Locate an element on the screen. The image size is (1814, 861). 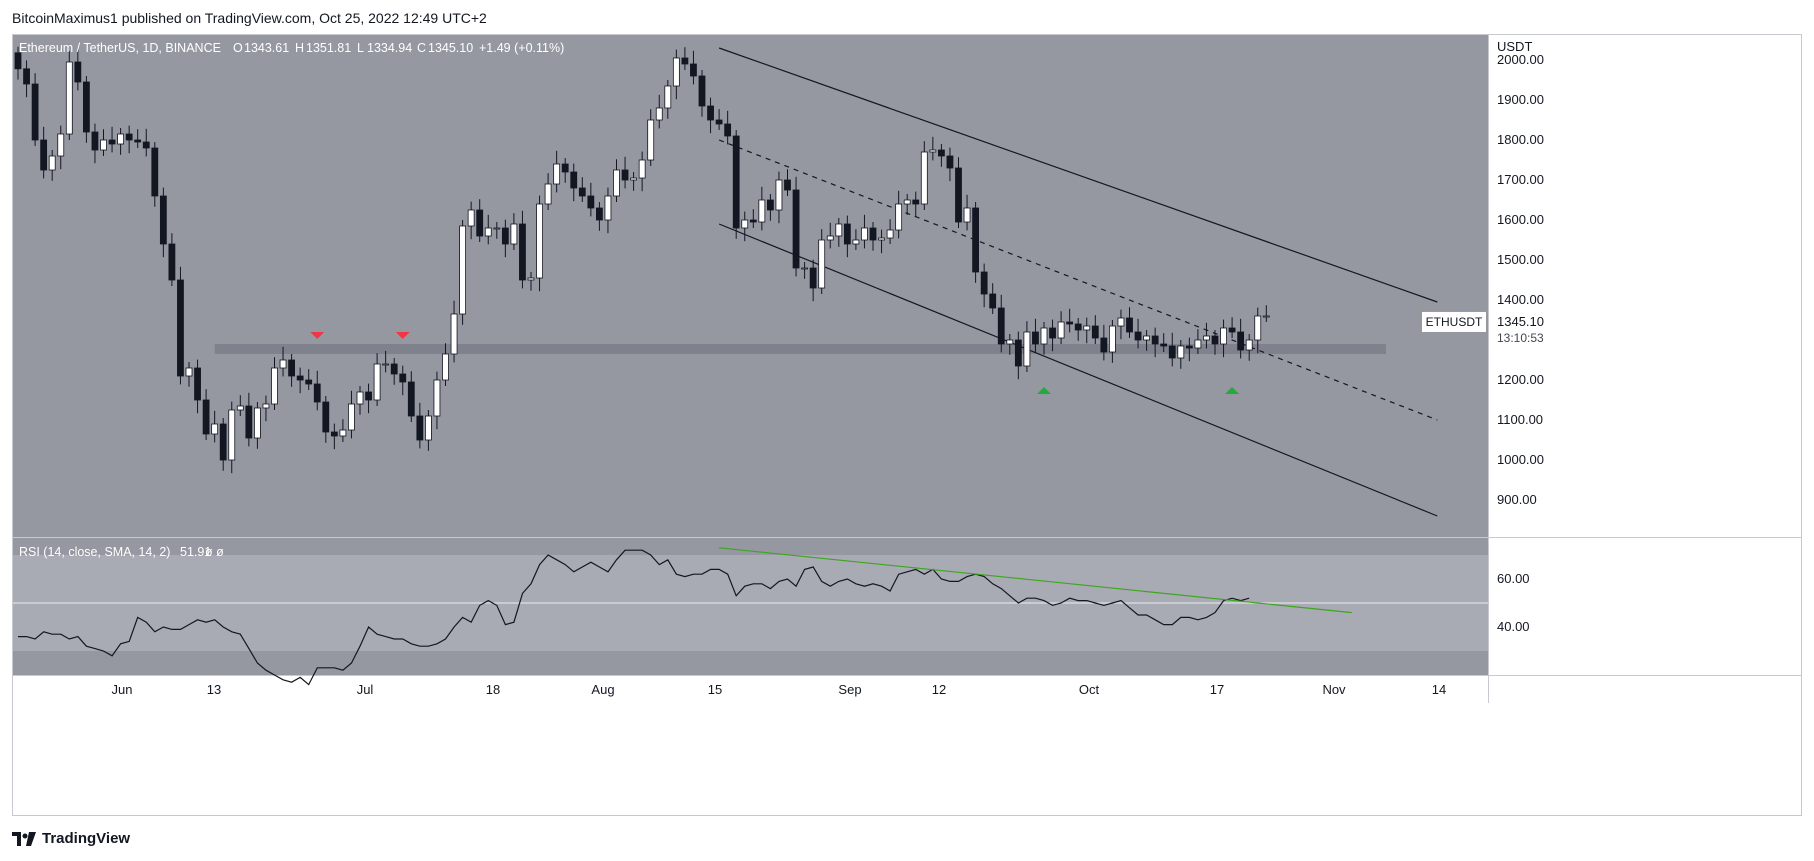
last-symbol-badge is located at coordinates (1454, 321).